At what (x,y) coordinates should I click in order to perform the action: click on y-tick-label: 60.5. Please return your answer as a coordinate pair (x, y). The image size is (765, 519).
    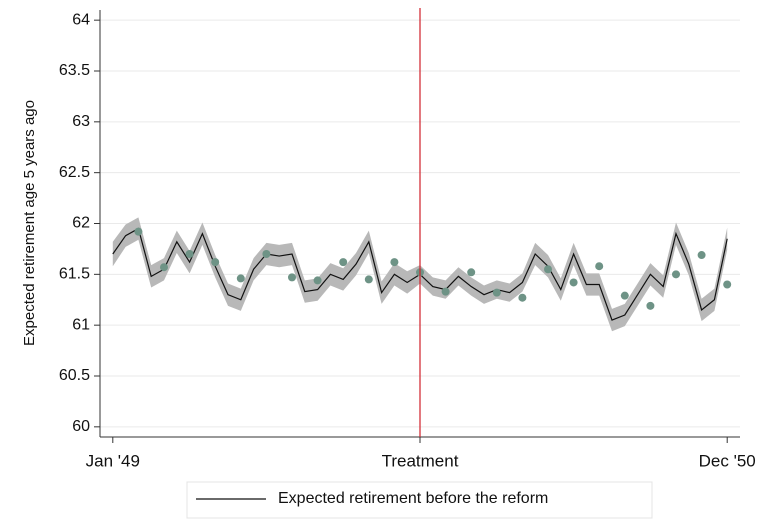
    Looking at the image, I should click on (74, 375).